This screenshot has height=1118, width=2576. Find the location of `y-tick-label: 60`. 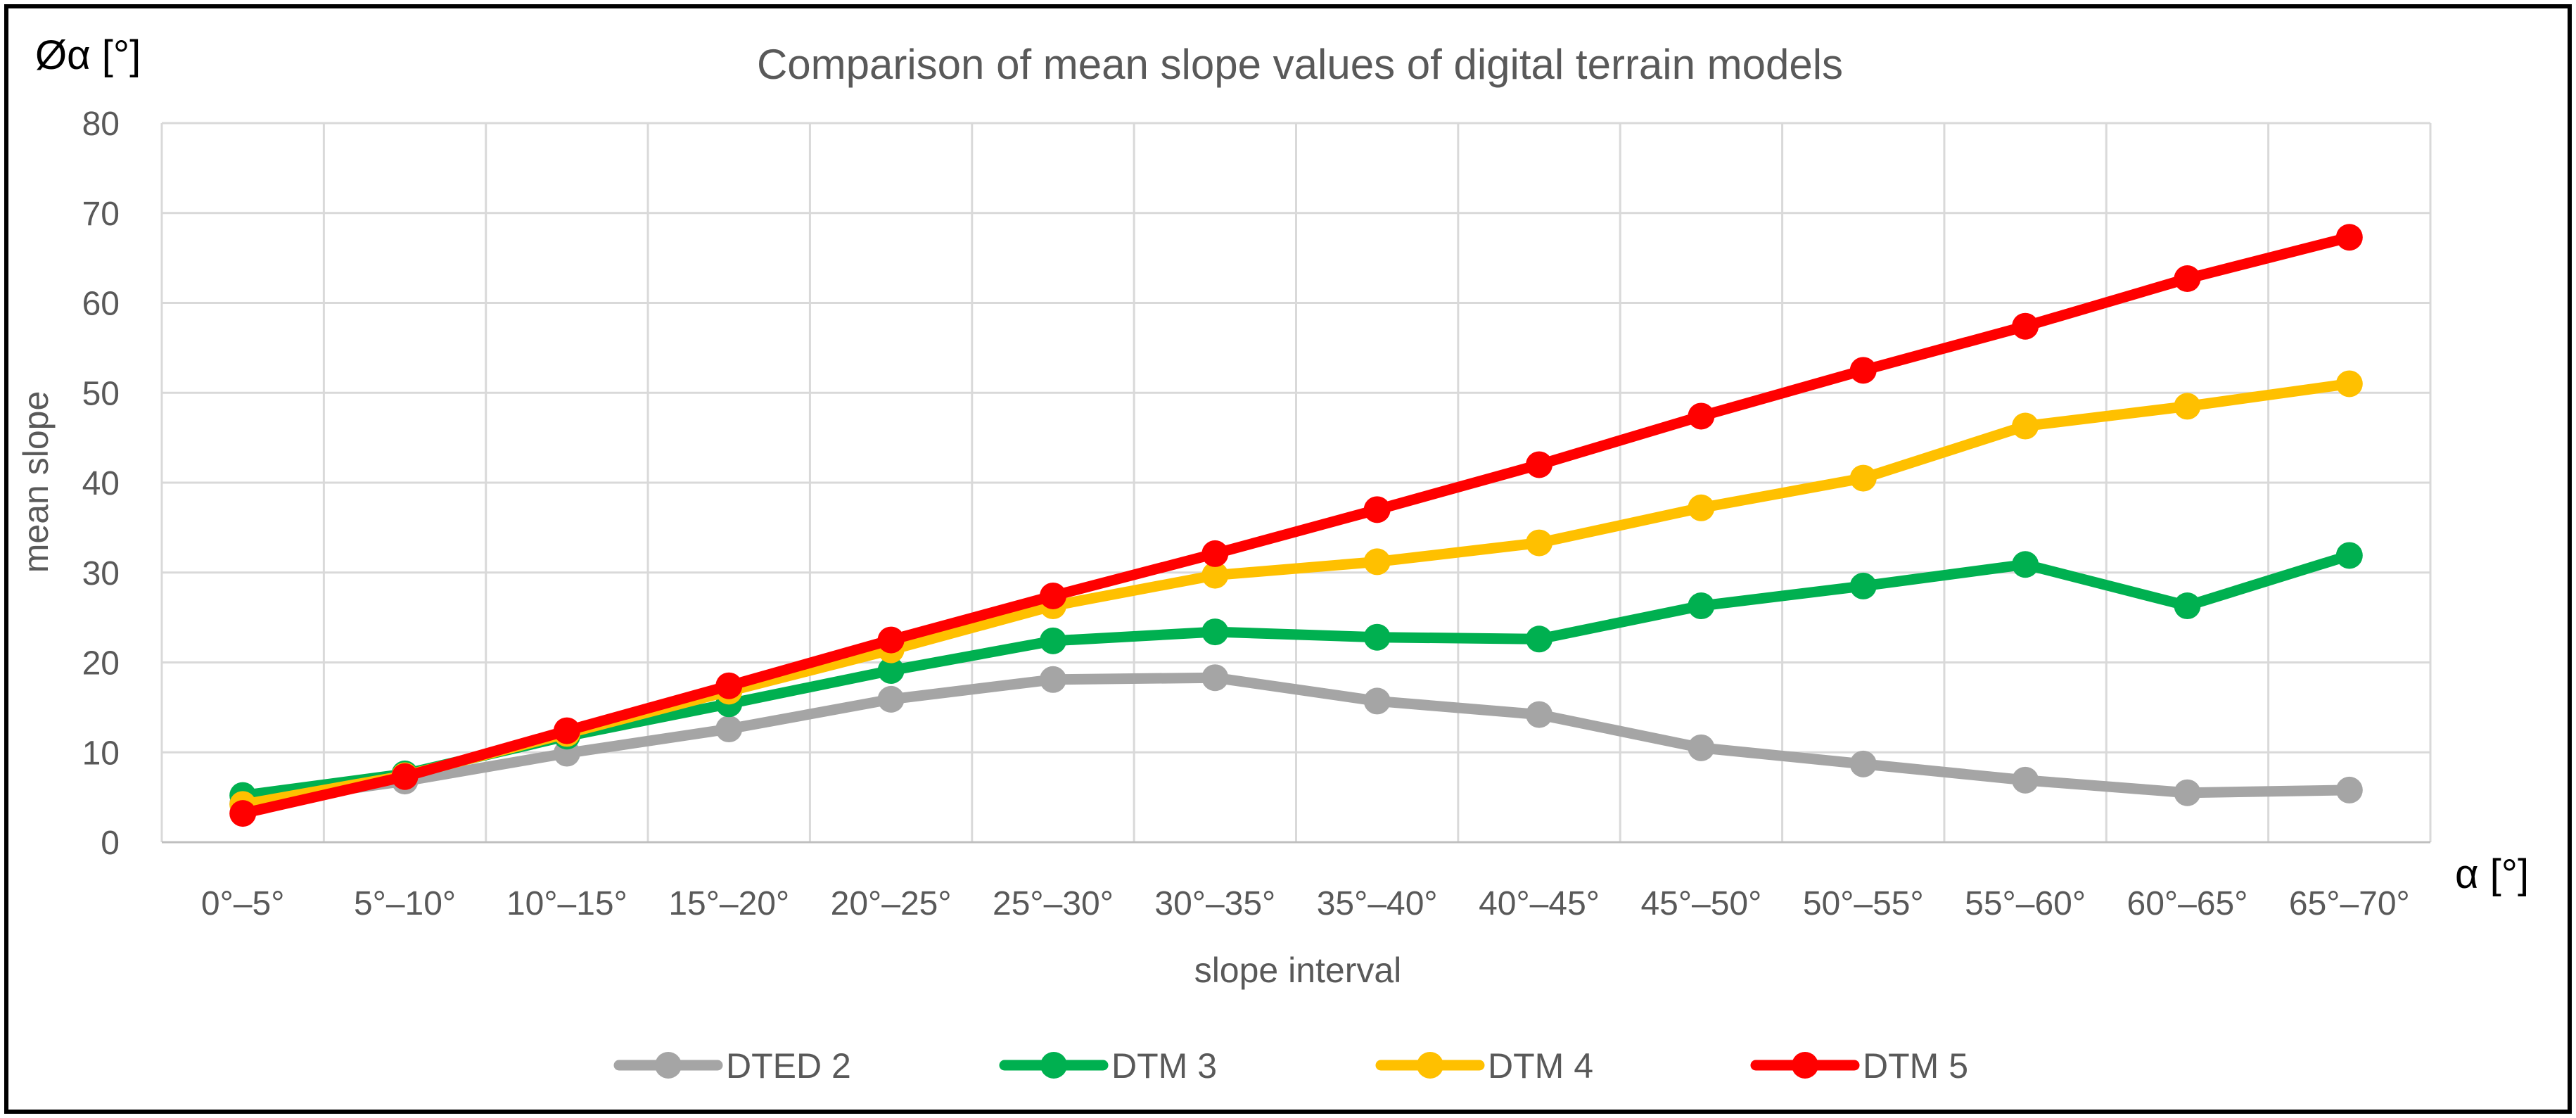

y-tick-label: 60 is located at coordinates (101, 304).